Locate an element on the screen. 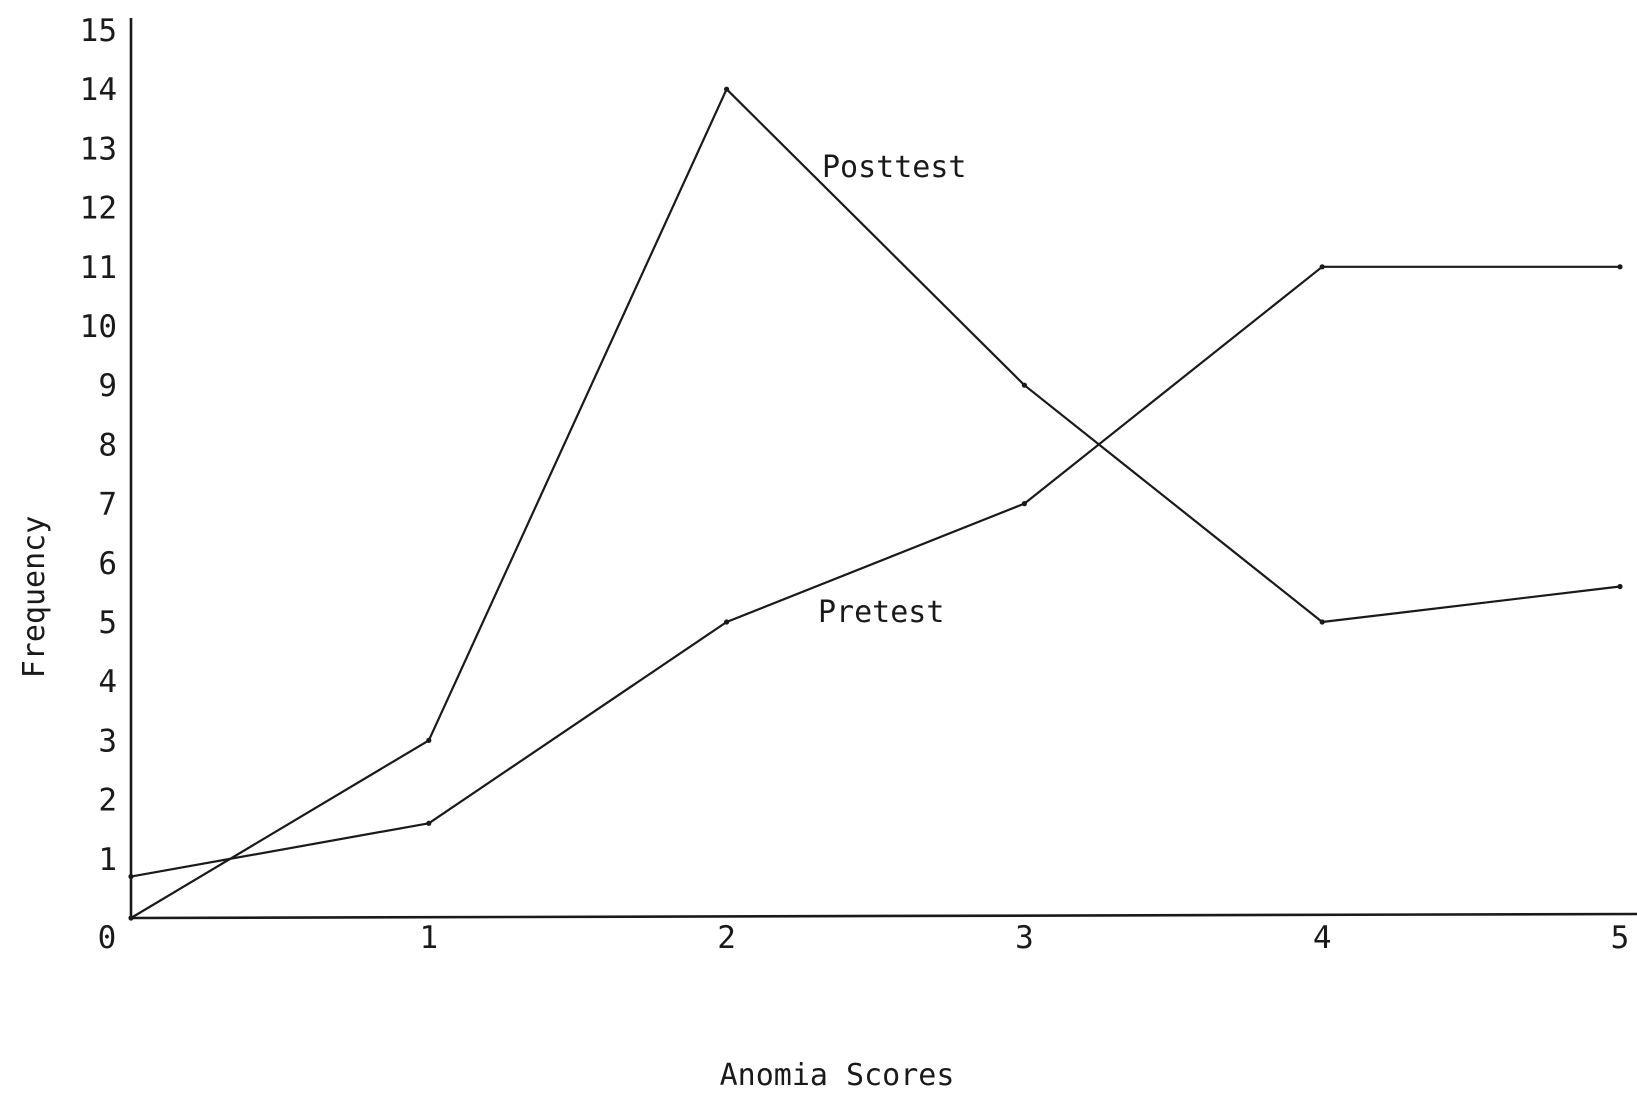  x-tick-label: 3 is located at coordinates (1024, 938).